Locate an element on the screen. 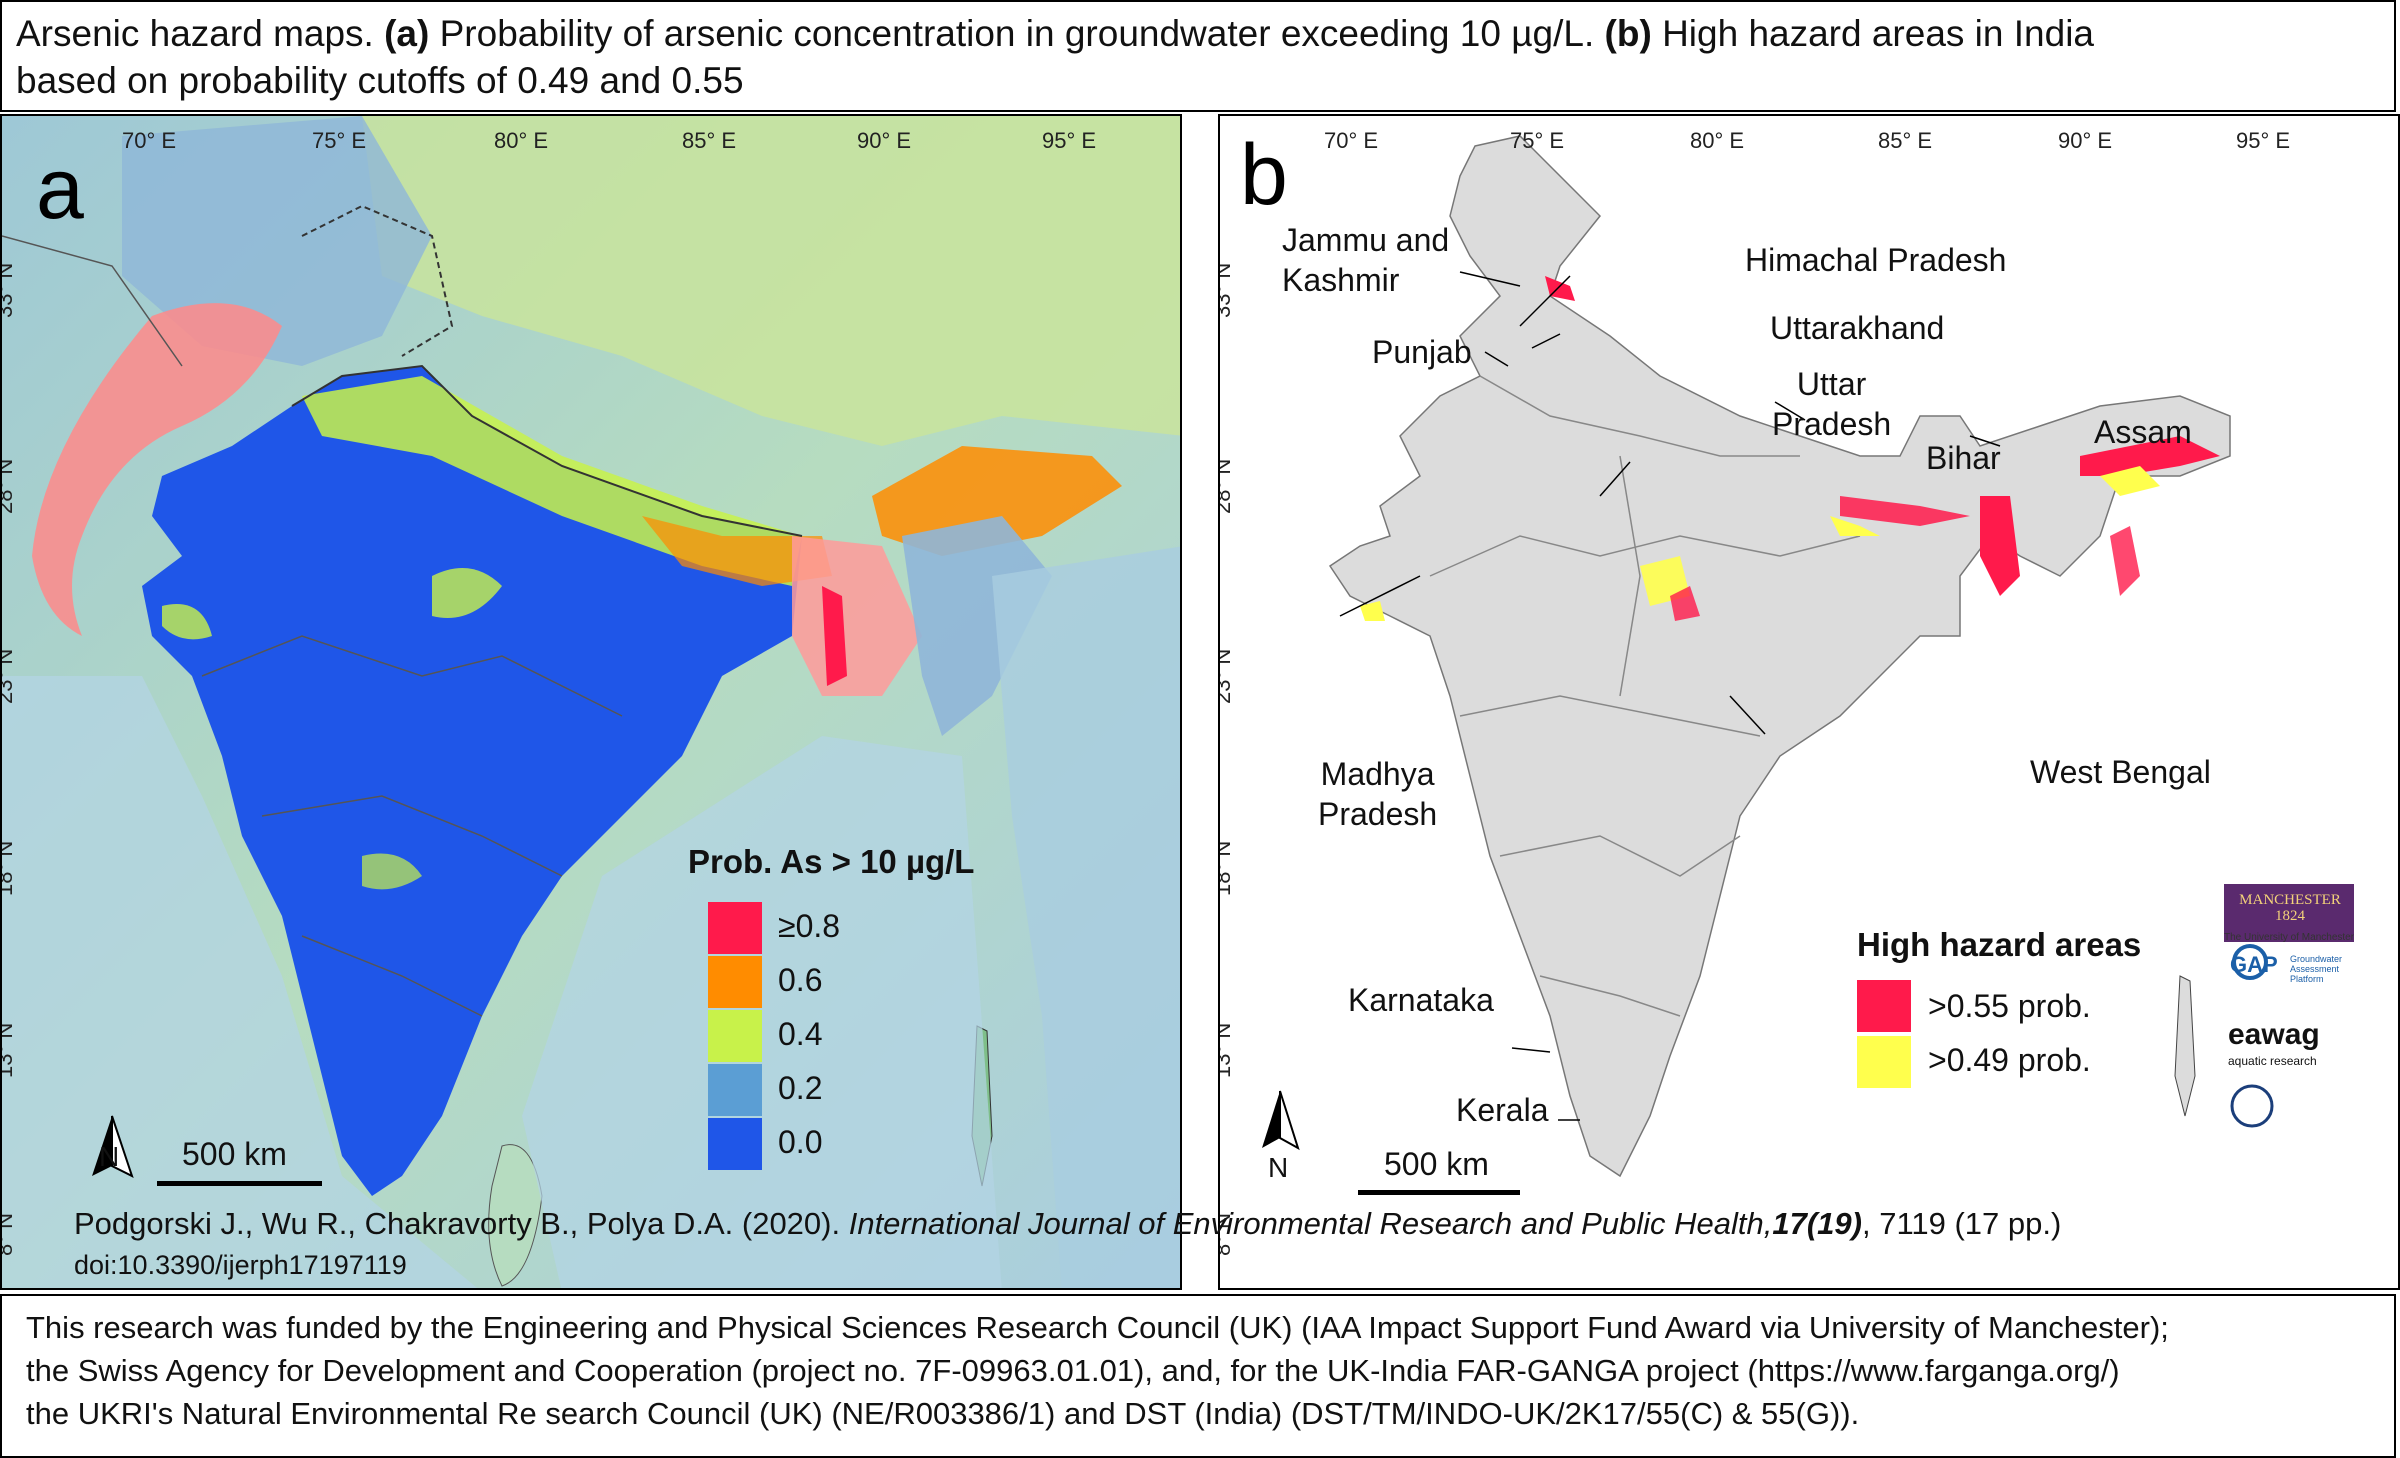 This screenshot has height=1458, width=2400. scale-label: 500 km is located at coordinates (1436, 1164).